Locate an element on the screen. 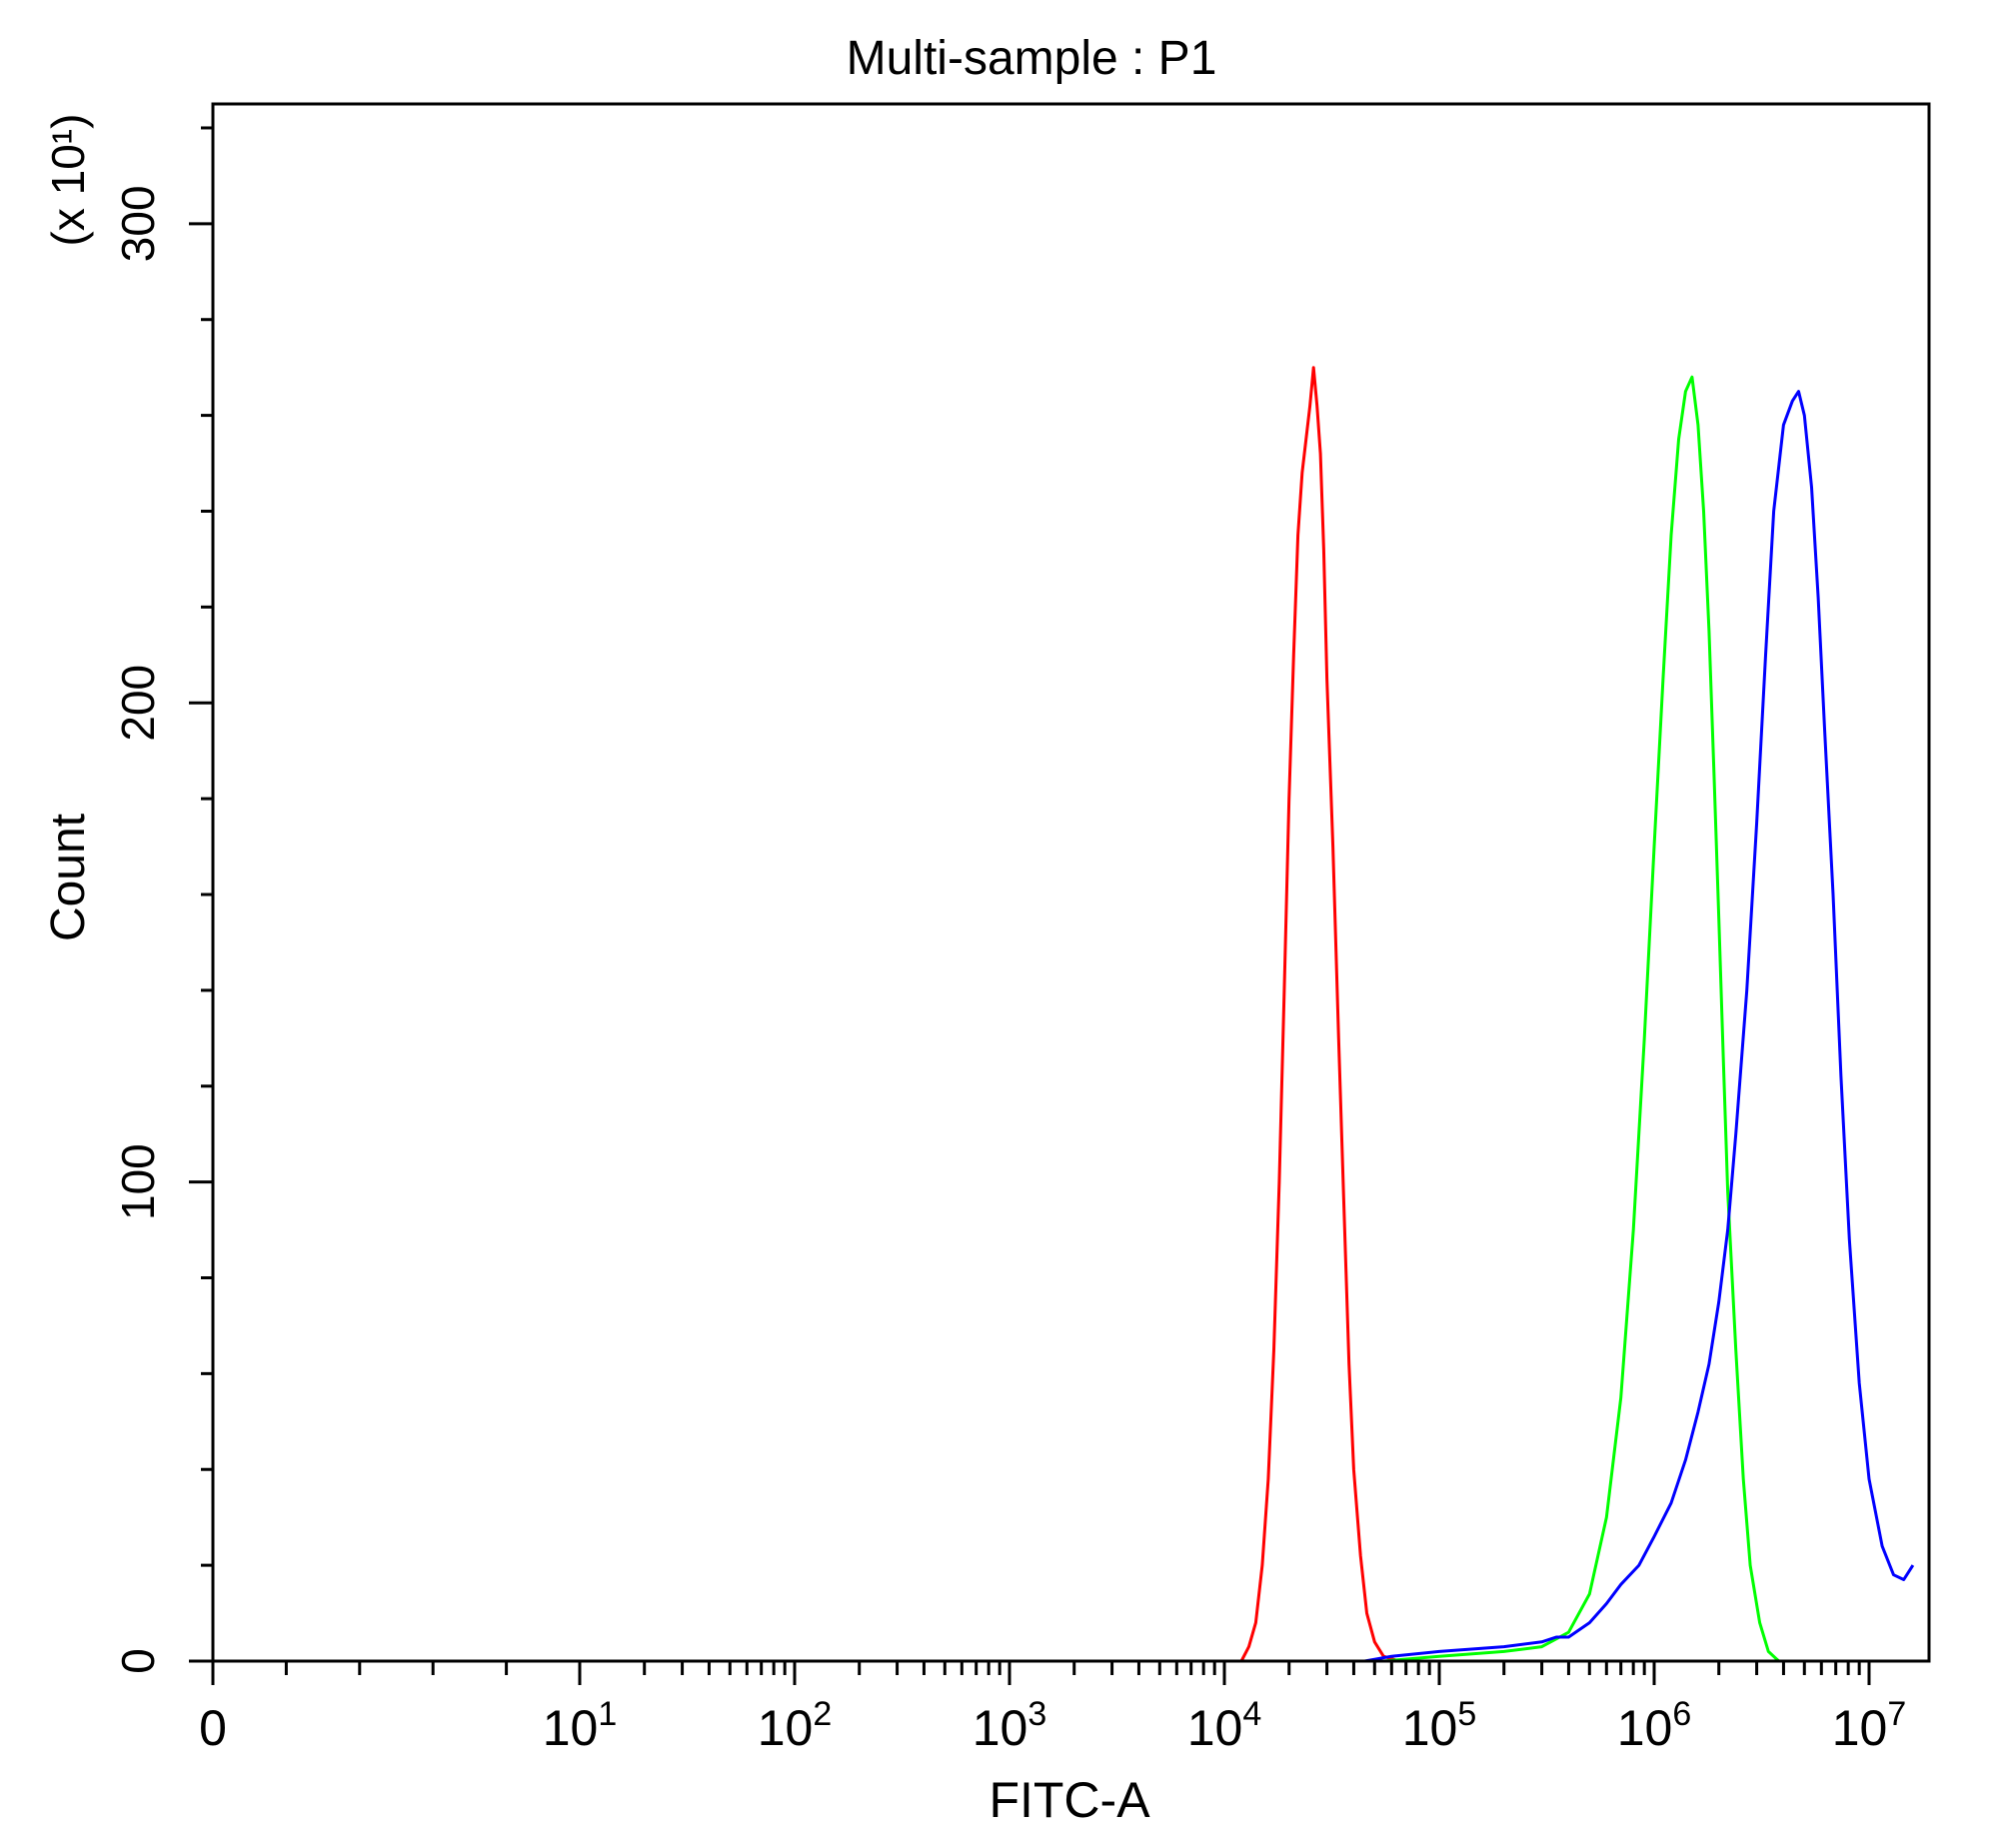 The height and width of the screenshot is (1848, 2015). x-tick-label: 10⁷ is located at coordinates (1869, 1725).